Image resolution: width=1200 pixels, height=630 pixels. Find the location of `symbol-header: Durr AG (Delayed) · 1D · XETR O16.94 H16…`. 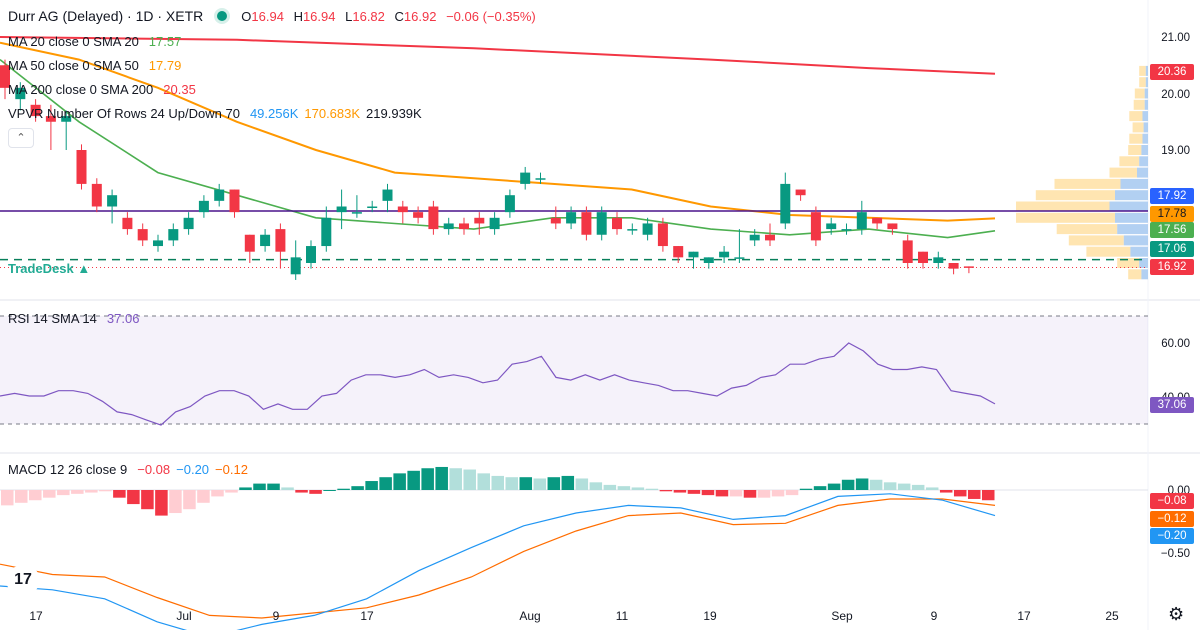

symbol-header: Durr AG (Delayed) · 1D · XETR O16.94 H16… is located at coordinates (275, 16).